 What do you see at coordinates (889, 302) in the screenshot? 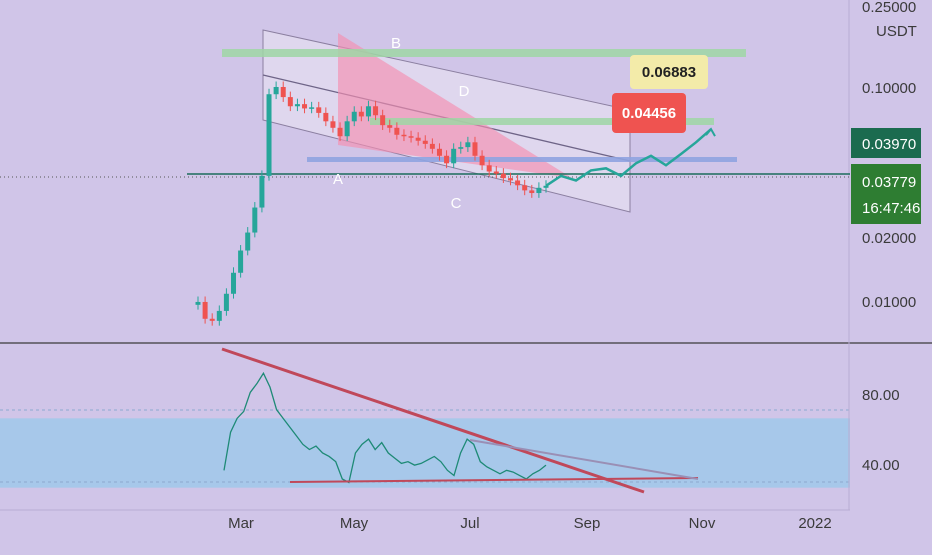
I see `price-tick-3: 0.01000` at bounding box center [889, 302].